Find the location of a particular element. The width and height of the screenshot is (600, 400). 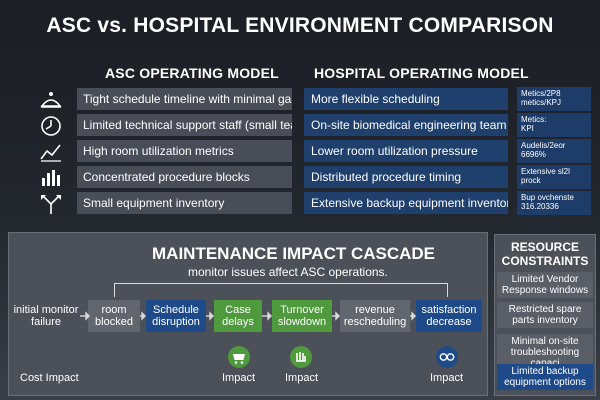

node-line: slowdown is located at coordinates (302, 322).